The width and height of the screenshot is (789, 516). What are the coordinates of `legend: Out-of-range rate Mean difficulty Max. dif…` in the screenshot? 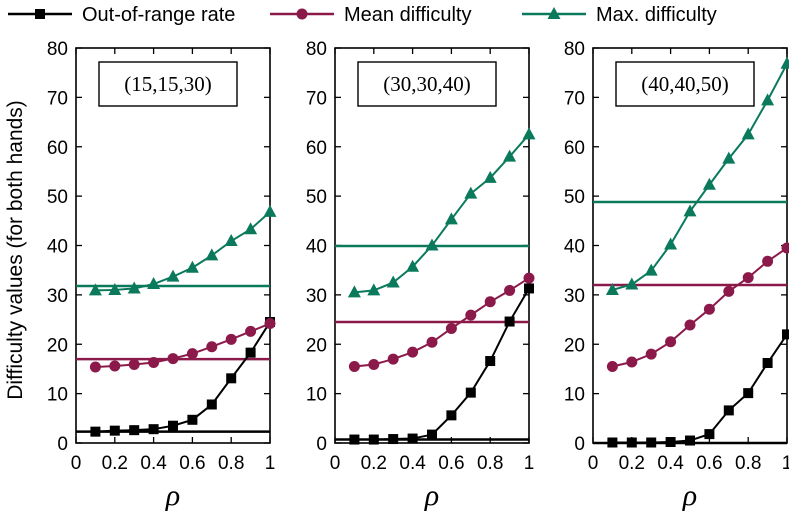 It's located at (362, 15).